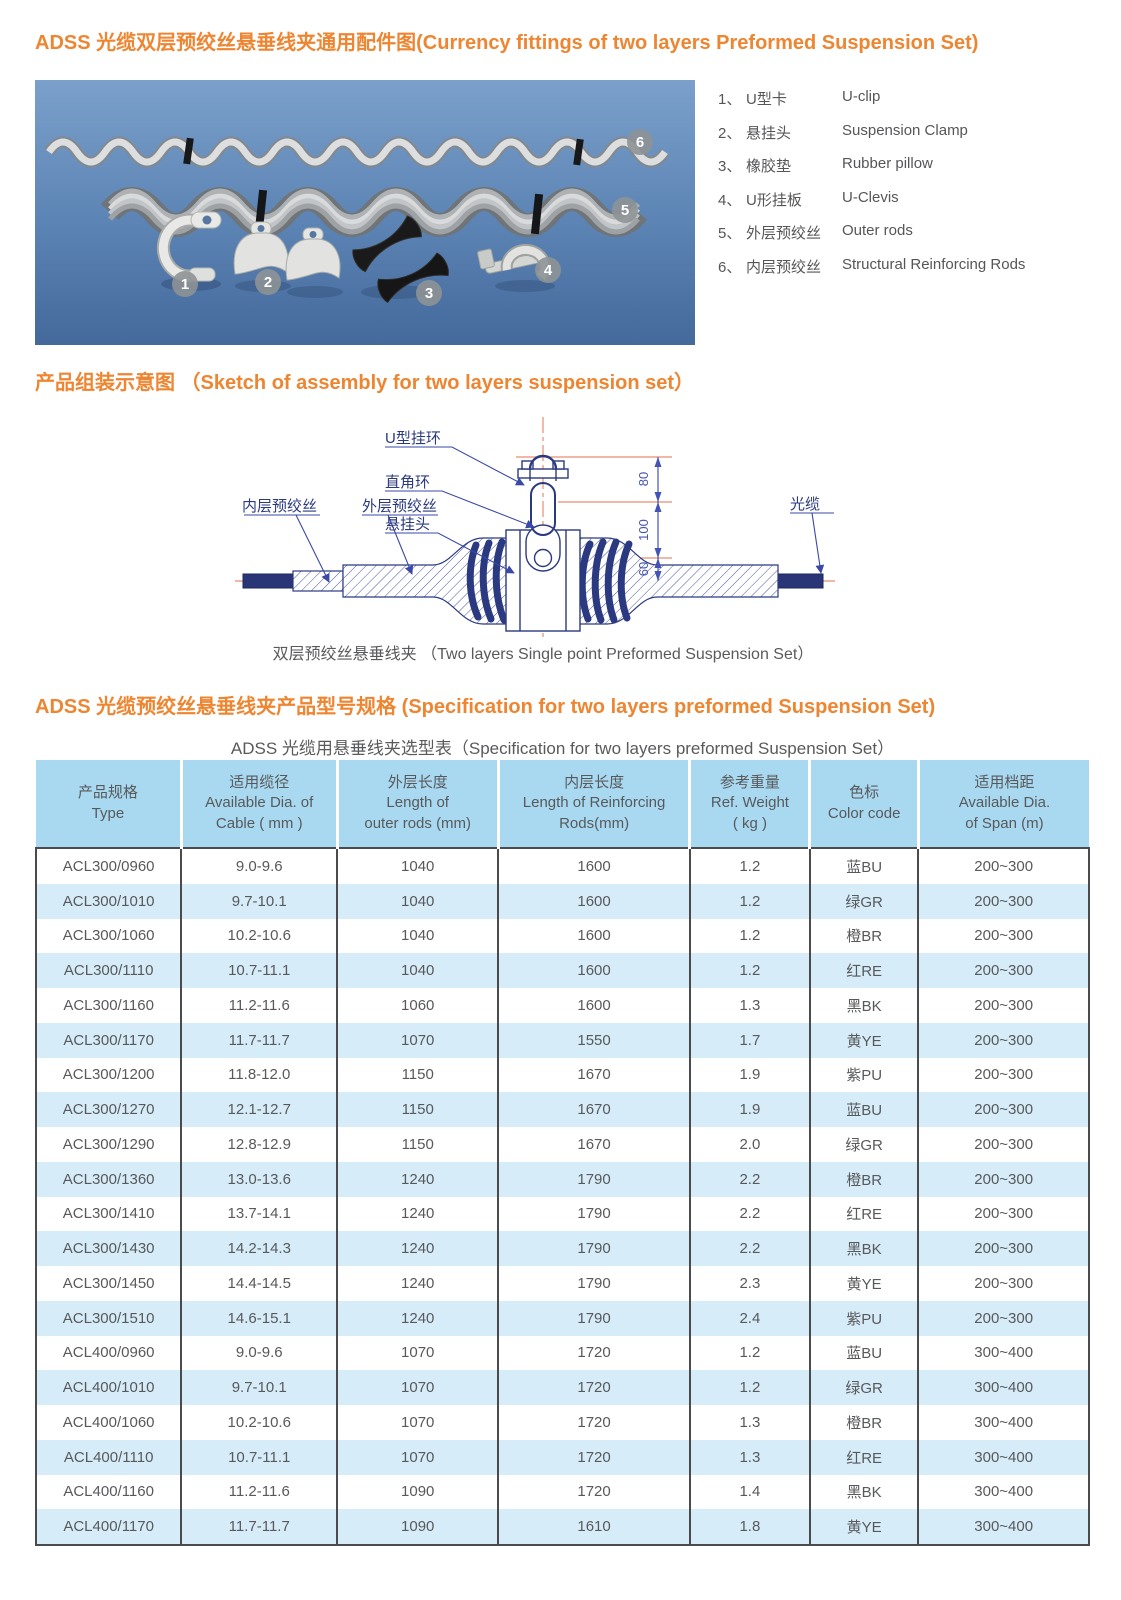  I want to click on legend-item-name-cn: U形挂板, so click(774, 200).